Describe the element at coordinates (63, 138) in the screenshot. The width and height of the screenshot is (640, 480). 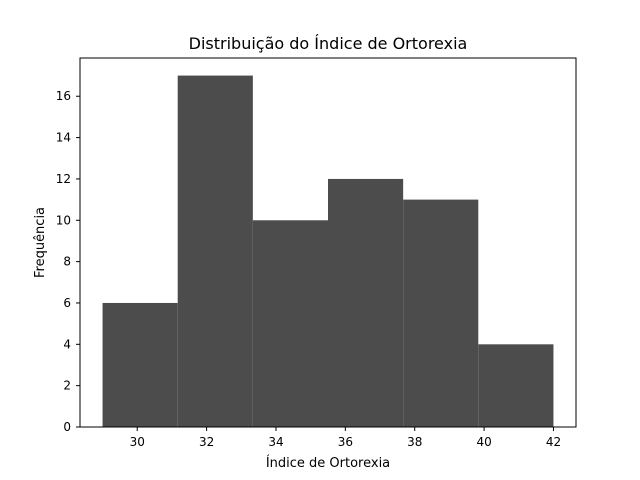
I see `y-tick-label-14: 14` at that location.